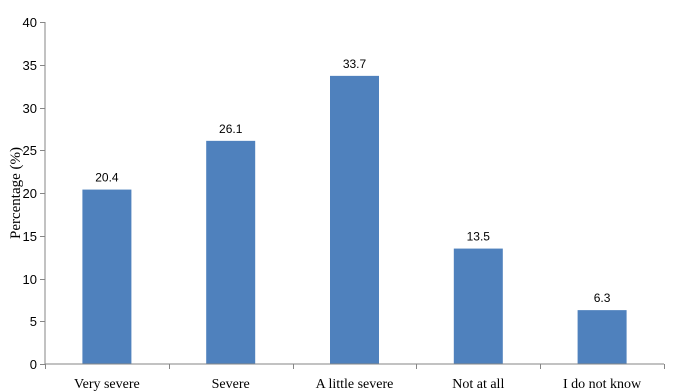 The width and height of the screenshot is (681, 392). Describe the element at coordinates (107, 178) in the screenshot. I see `data-label: 20.4` at that location.